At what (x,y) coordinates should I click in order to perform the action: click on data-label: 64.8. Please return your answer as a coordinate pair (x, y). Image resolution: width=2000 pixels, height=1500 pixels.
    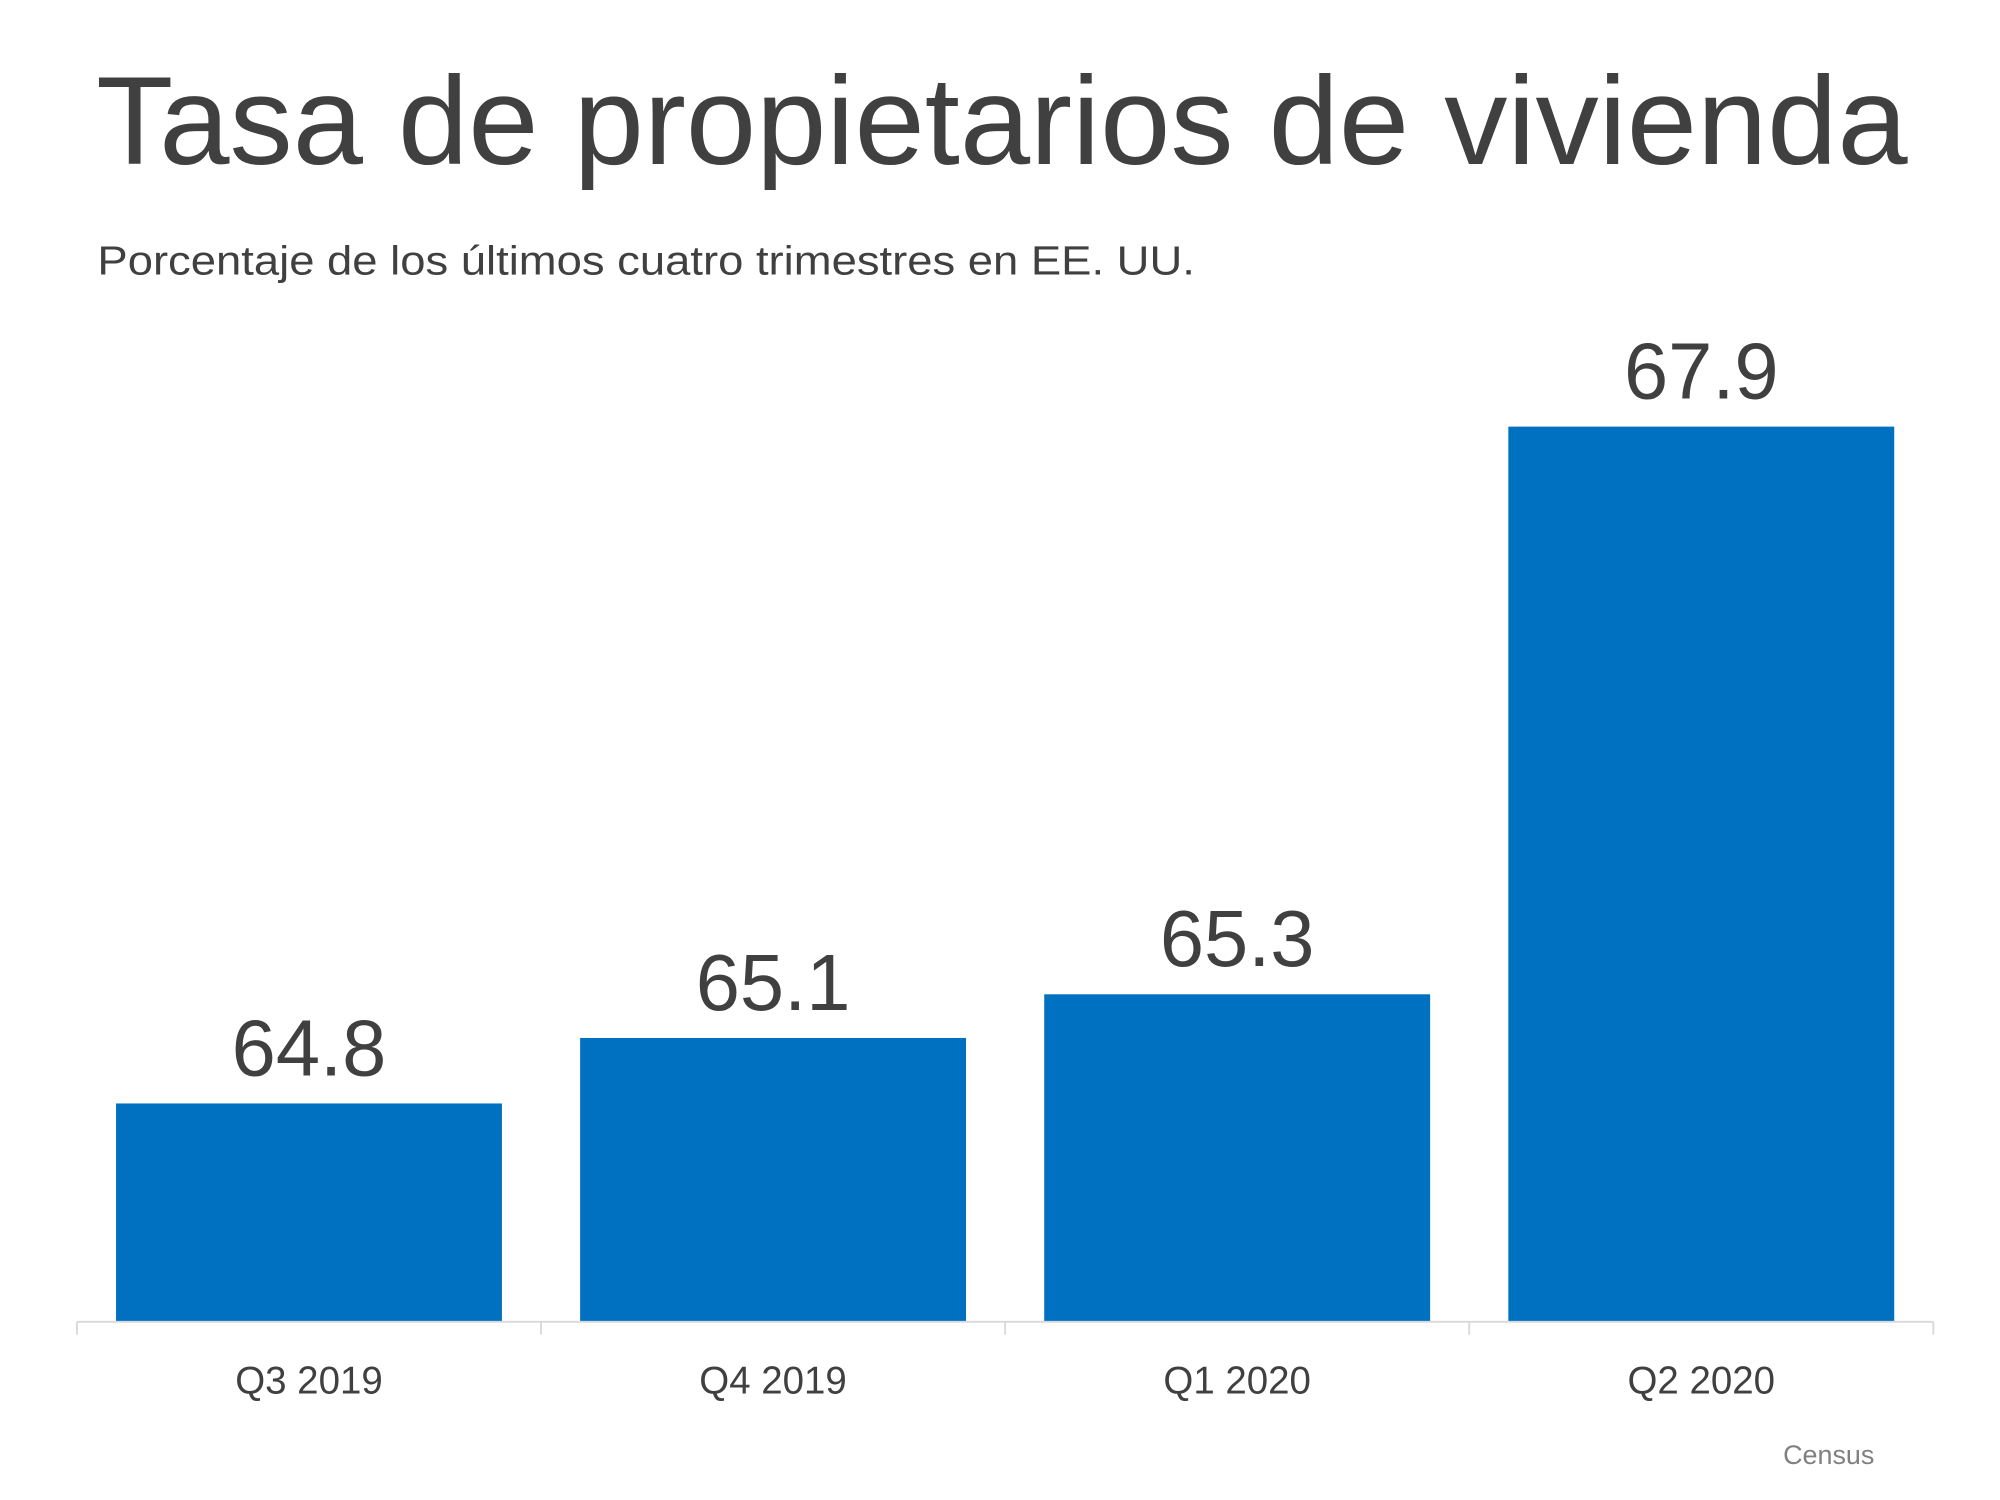
    Looking at the image, I should click on (309, 1047).